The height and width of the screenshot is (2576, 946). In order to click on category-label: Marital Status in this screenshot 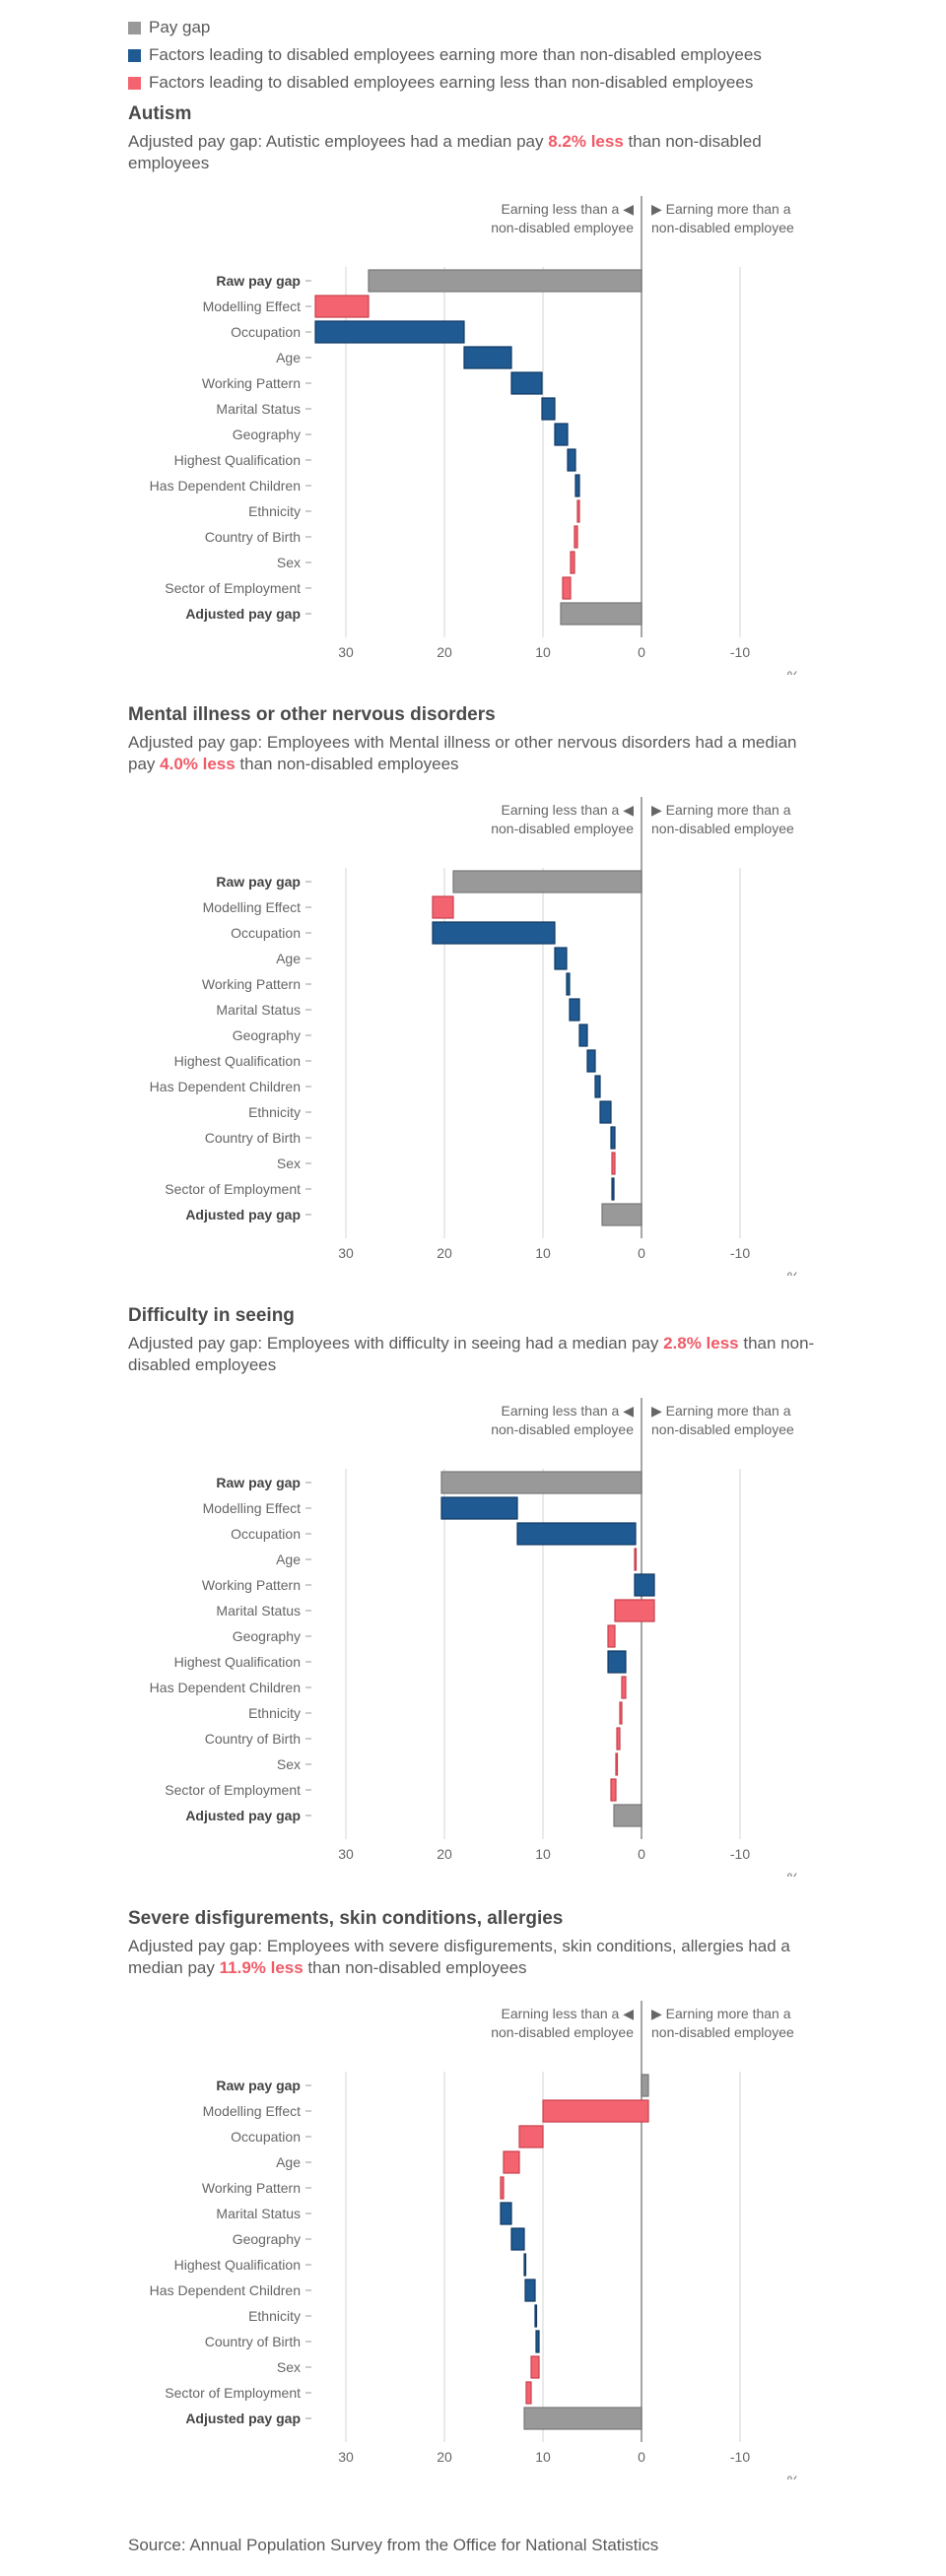, I will do `click(258, 1010)`.